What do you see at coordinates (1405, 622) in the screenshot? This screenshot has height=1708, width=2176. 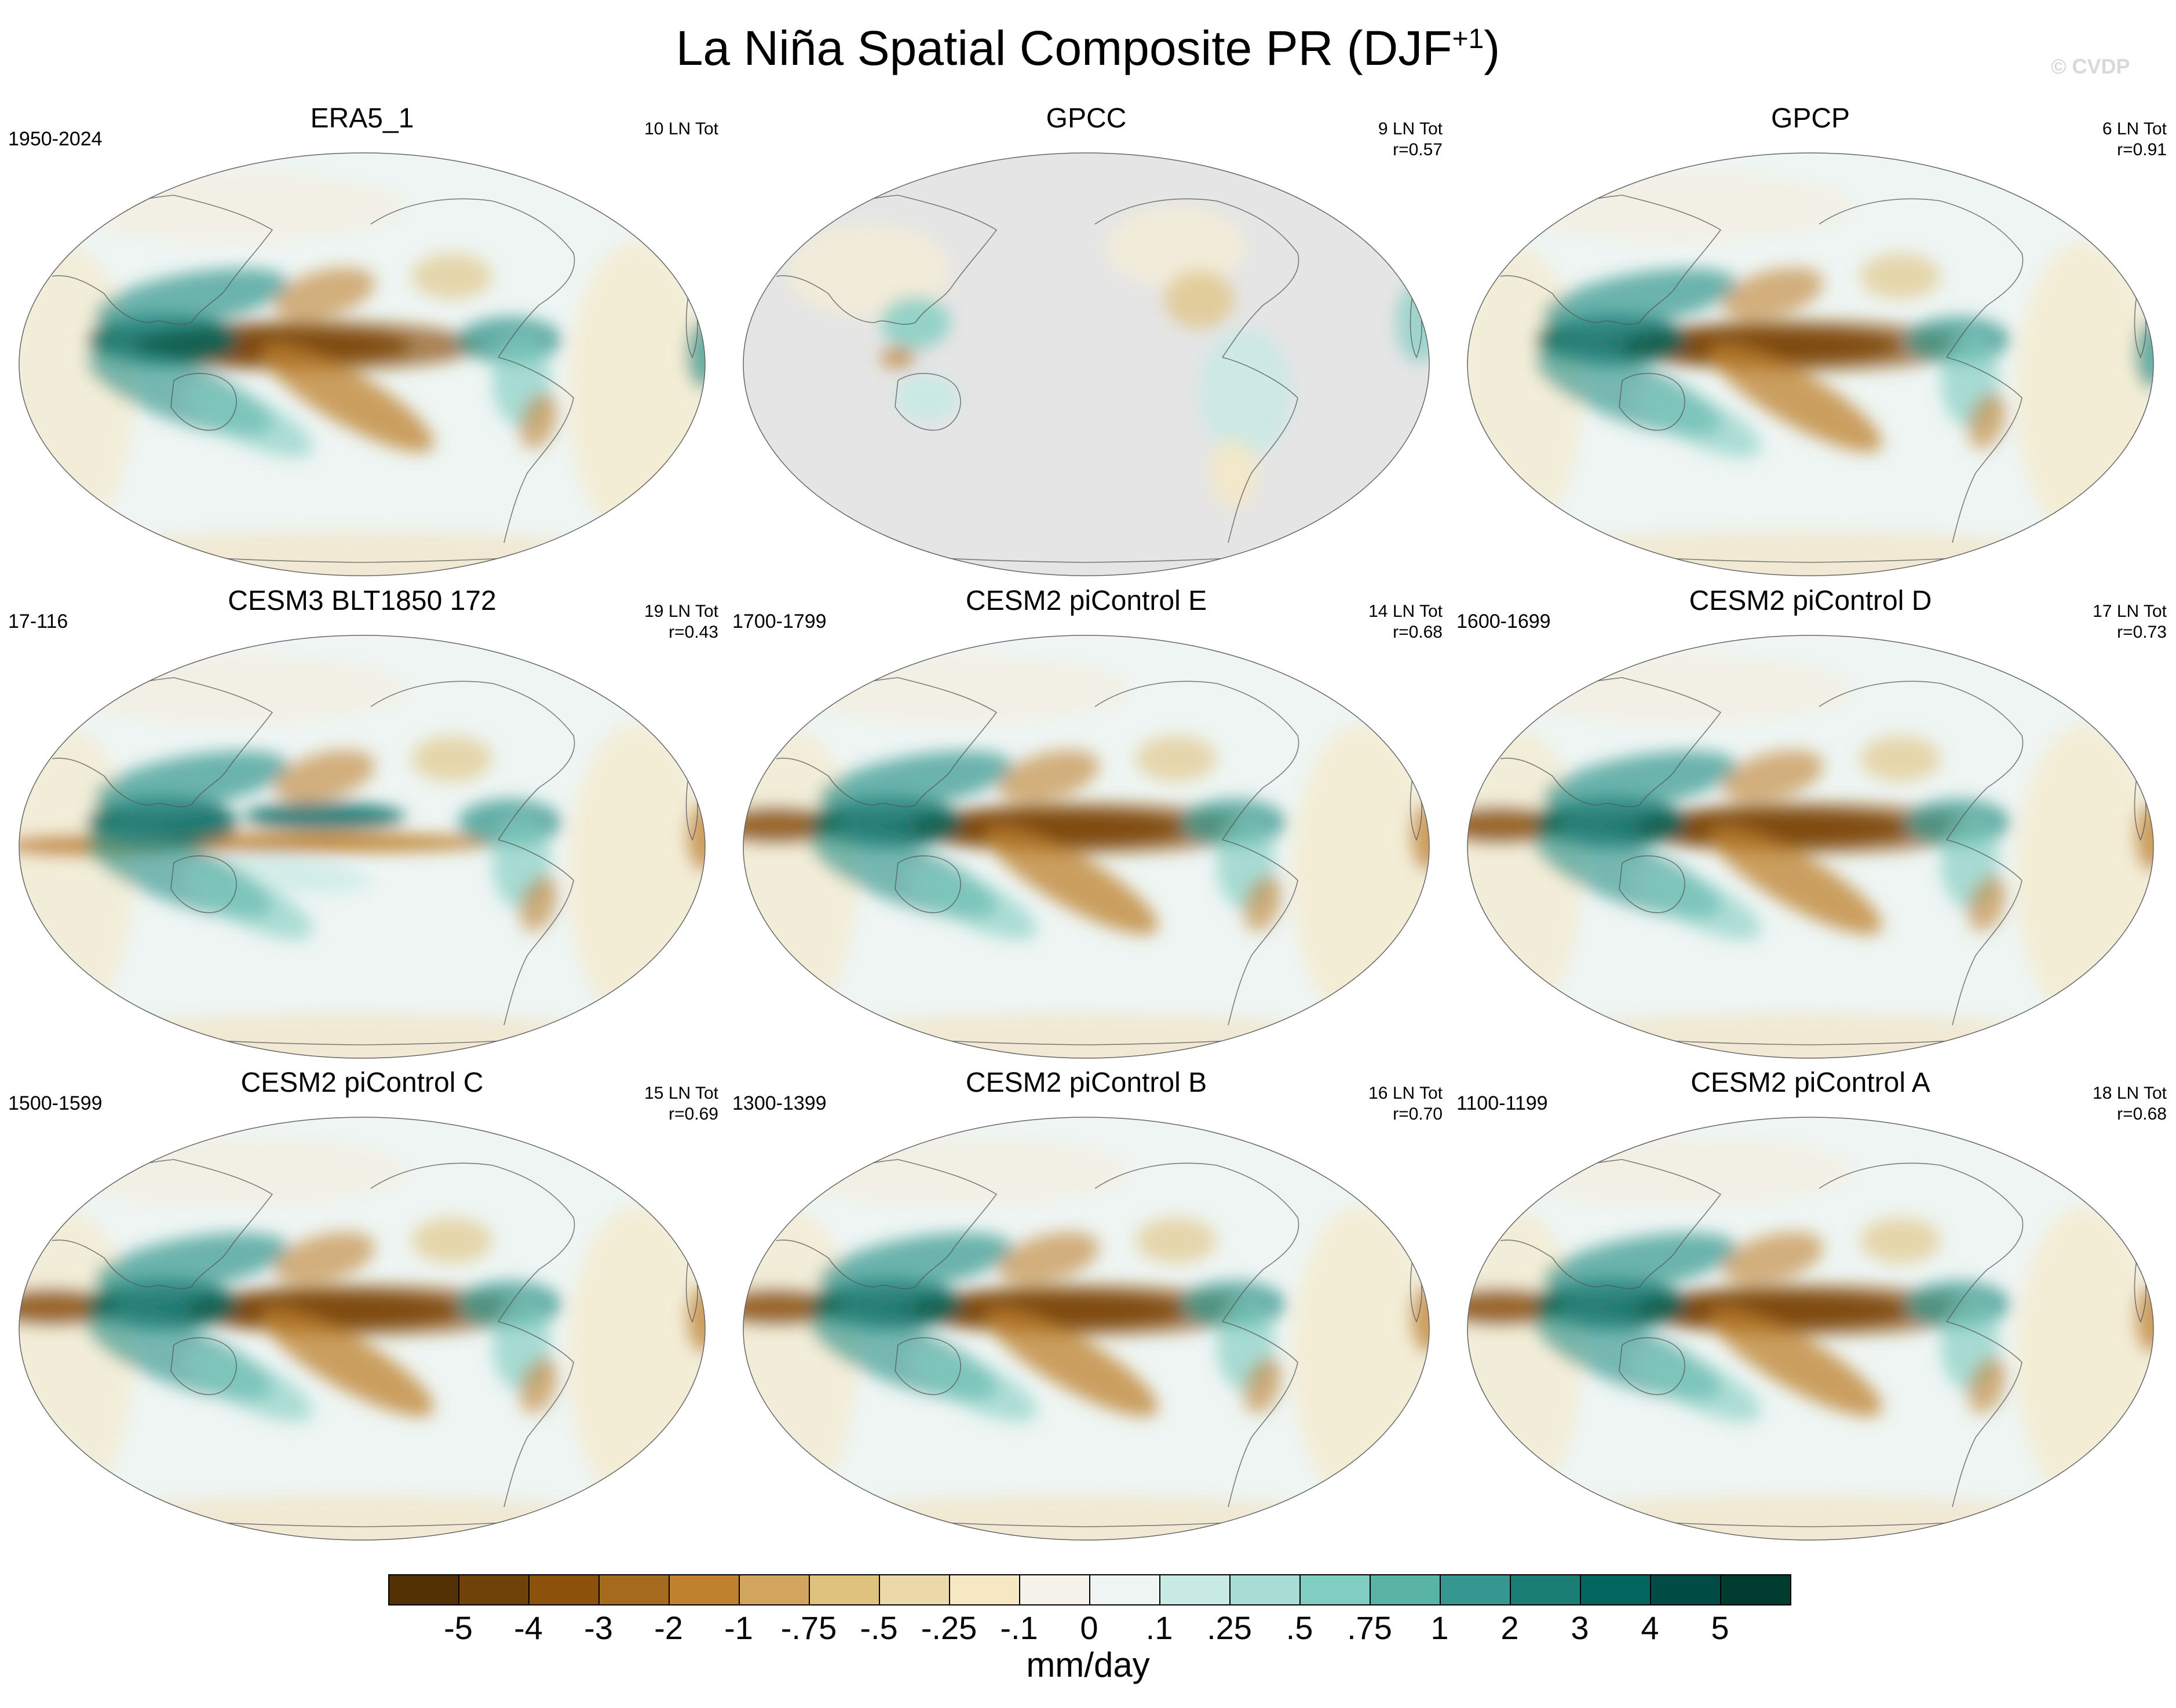 I see `panel-stats: 14 LN Tot r=0.68` at bounding box center [1405, 622].